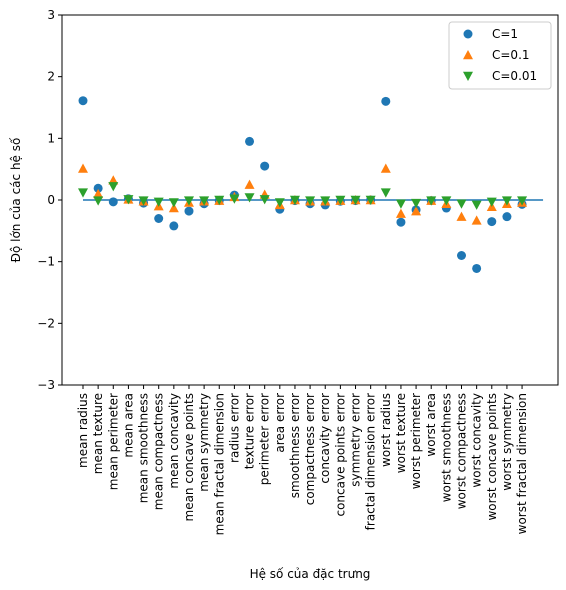 This screenshot has width=566, height=590. I want to click on y-axis-label: Độ lớn của các hệ số, so click(16, 199).